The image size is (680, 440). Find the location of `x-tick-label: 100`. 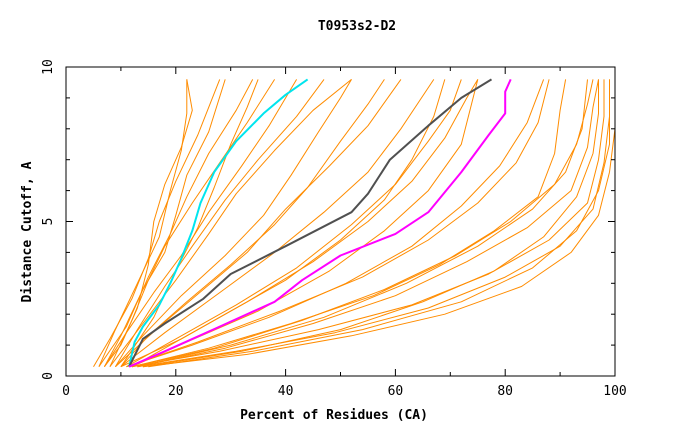

x-tick-label: 100 is located at coordinates (614, 391).